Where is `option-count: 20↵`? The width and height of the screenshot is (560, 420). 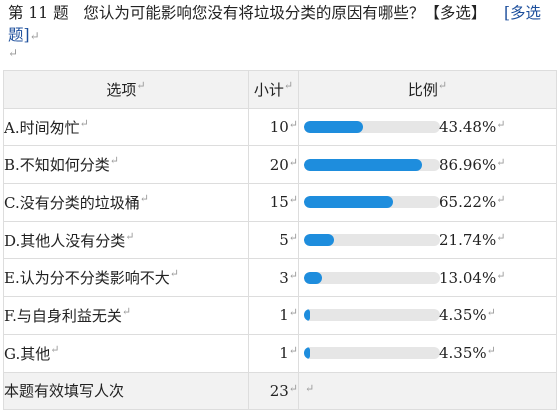
option-count: 20↵ is located at coordinates (273, 165).